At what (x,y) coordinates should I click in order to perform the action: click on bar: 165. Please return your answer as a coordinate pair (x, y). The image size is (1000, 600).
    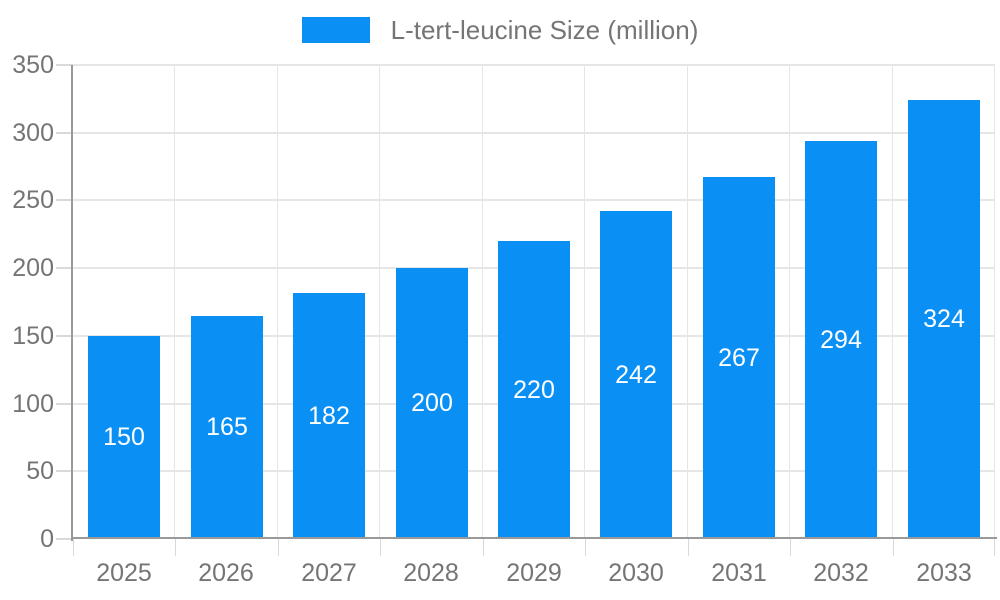
    Looking at the image, I should click on (227, 427).